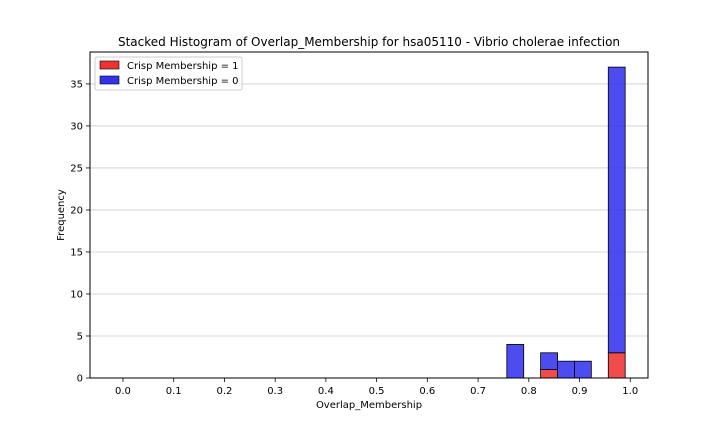  I want to click on legend-frame, so click(168, 73).